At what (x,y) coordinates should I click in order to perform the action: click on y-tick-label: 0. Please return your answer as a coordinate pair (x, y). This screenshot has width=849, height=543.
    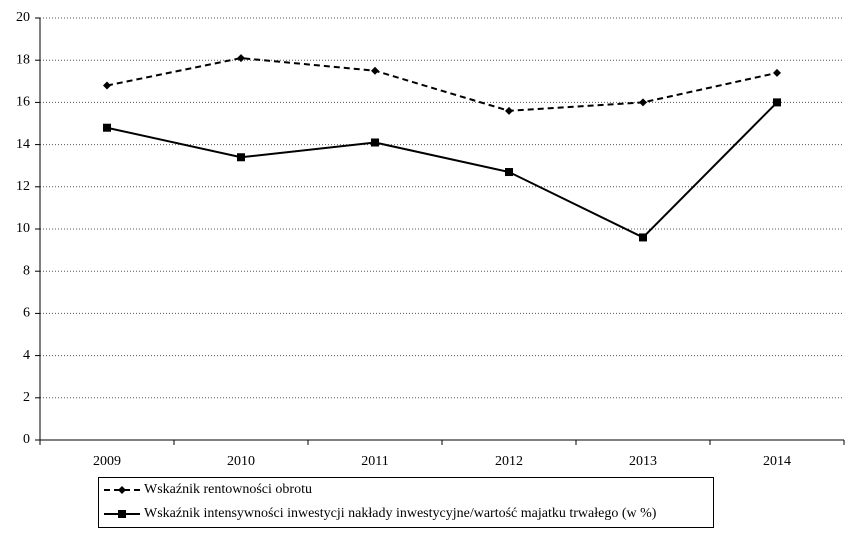
    Looking at the image, I should click on (26, 439).